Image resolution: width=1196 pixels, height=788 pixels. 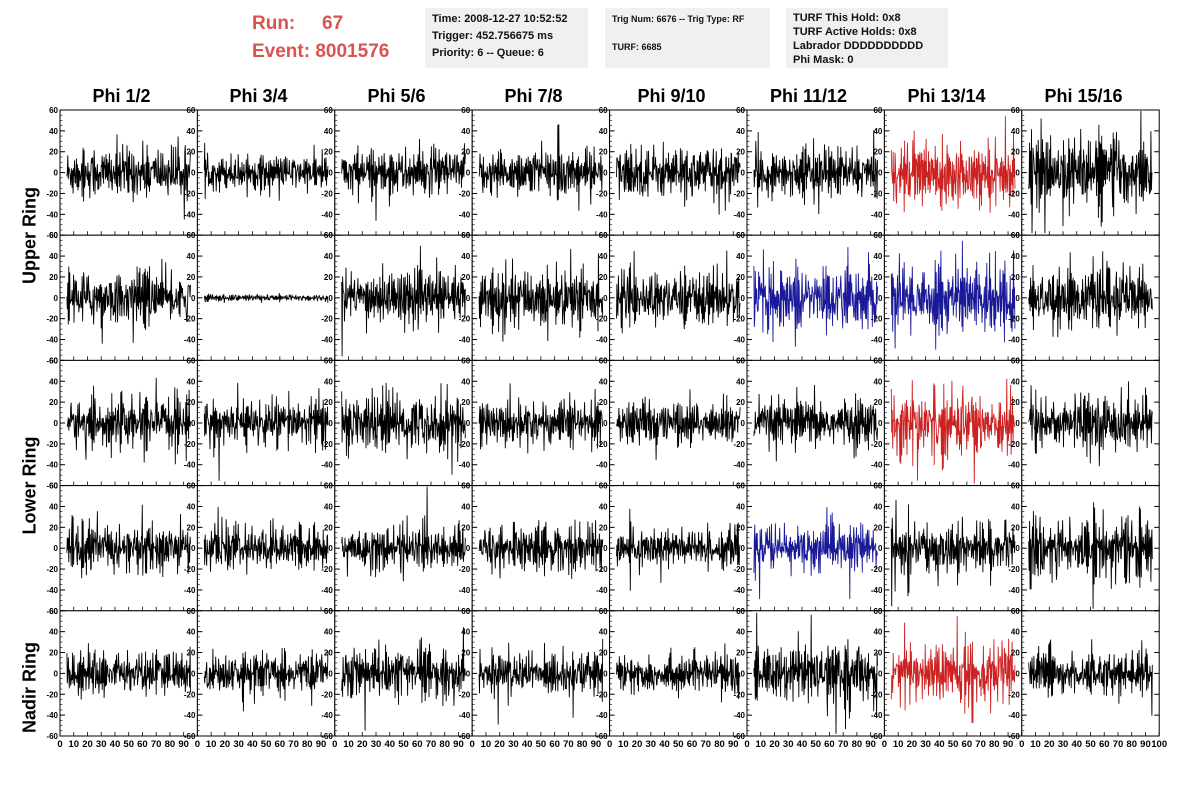 I want to click on column-label-phi-13-14: Phi 13/14, so click(x=946, y=96).